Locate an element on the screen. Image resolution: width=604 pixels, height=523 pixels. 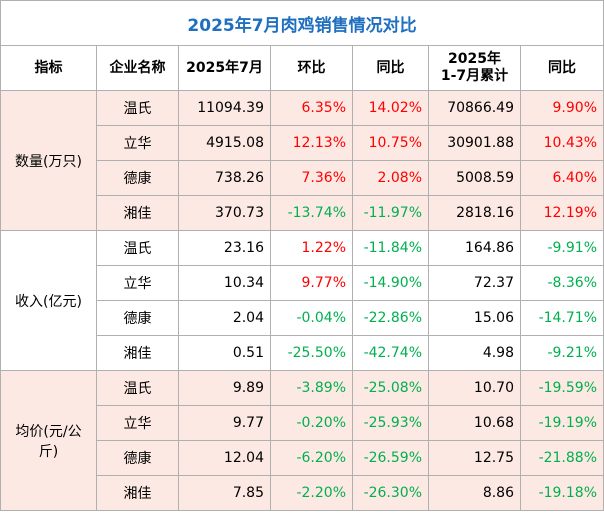
value-cell: -21.88% is located at coordinates (562, 458).